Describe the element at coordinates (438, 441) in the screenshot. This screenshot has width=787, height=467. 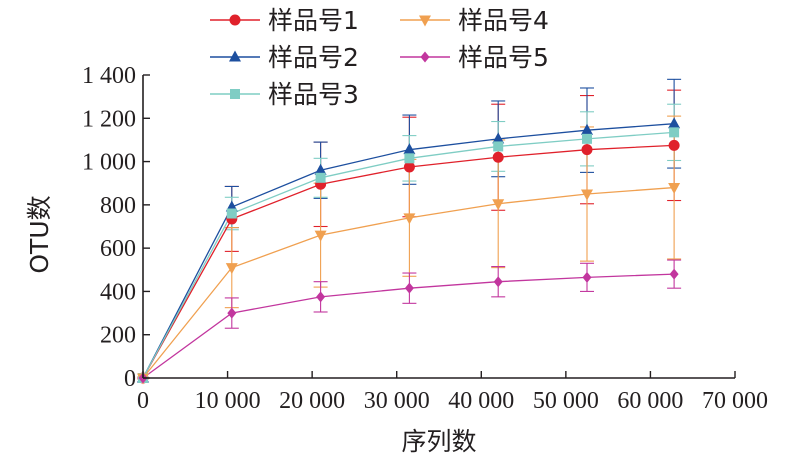
I see `x-axis-title: 序列数` at that location.